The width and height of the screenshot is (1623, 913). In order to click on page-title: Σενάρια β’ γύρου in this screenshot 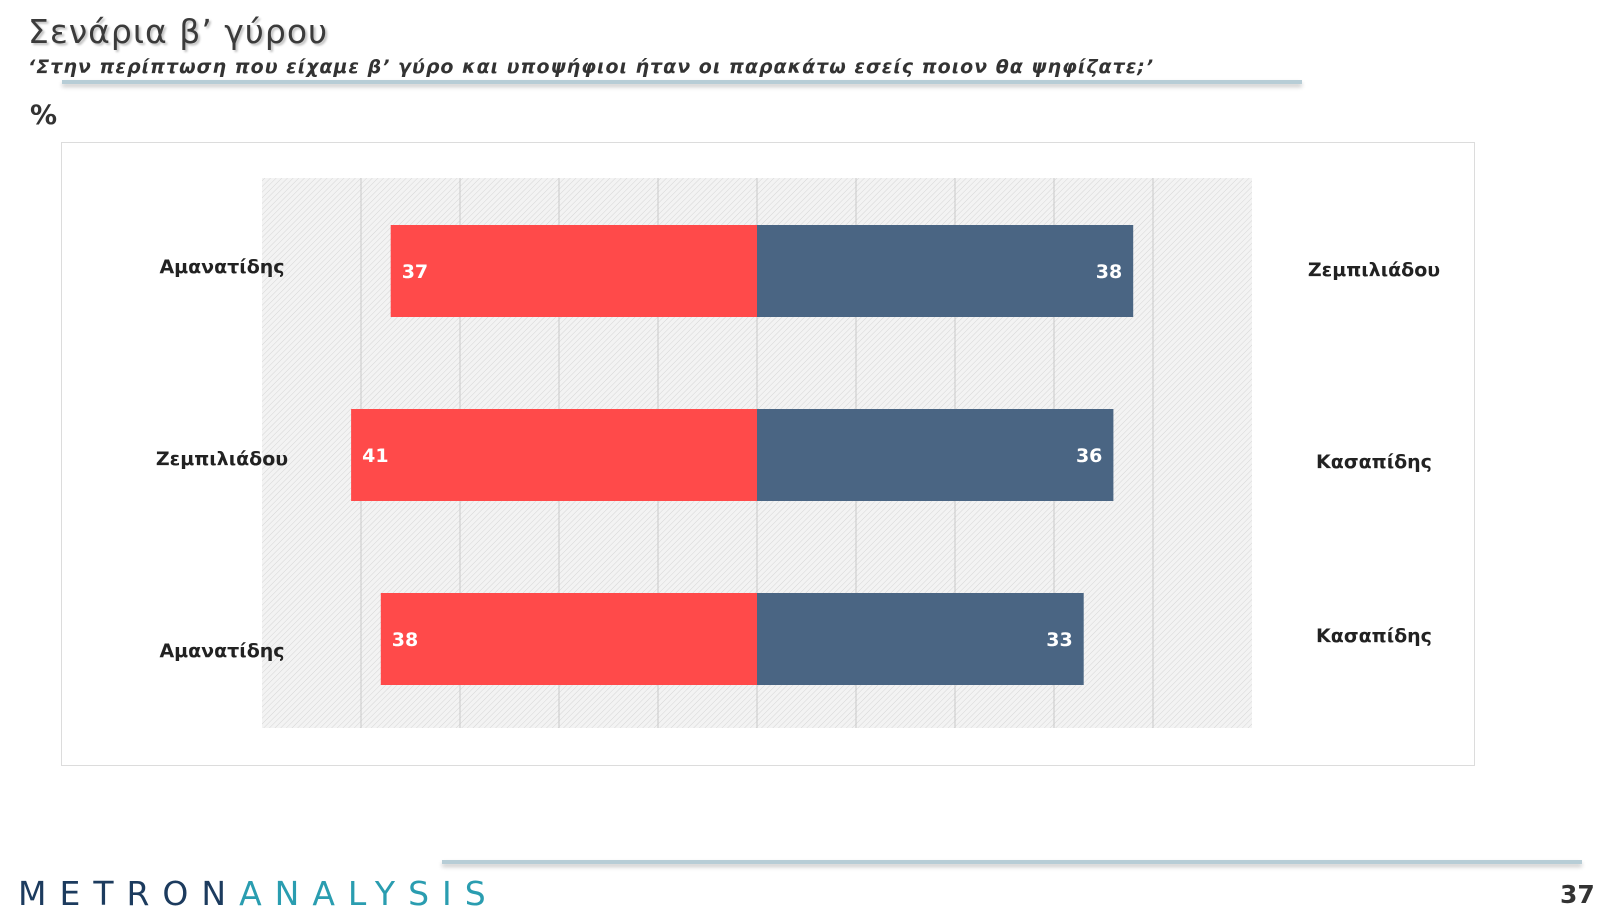, I will do `click(178, 31)`.